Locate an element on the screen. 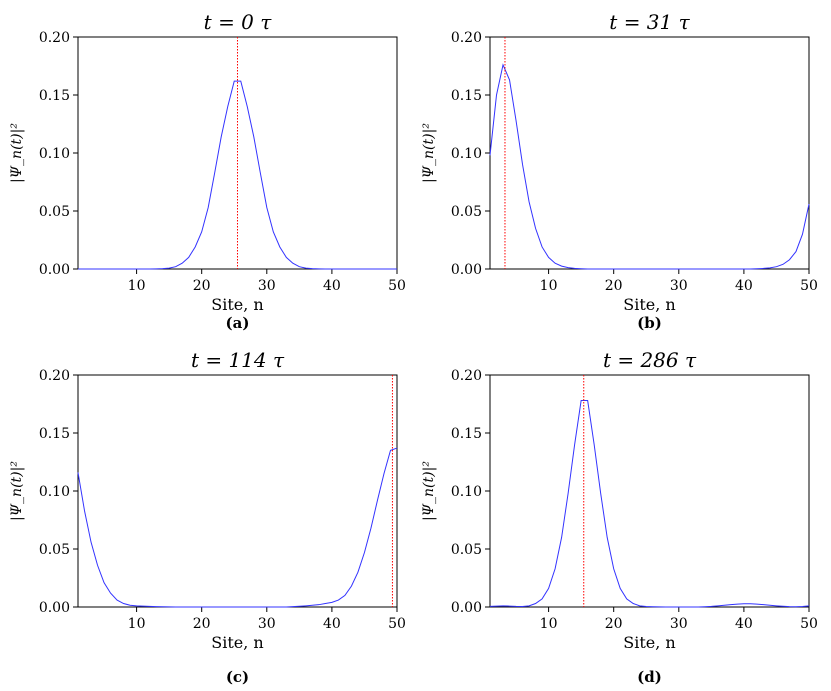 The image size is (831, 691). subplot-caption: (a) is located at coordinates (238, 323).